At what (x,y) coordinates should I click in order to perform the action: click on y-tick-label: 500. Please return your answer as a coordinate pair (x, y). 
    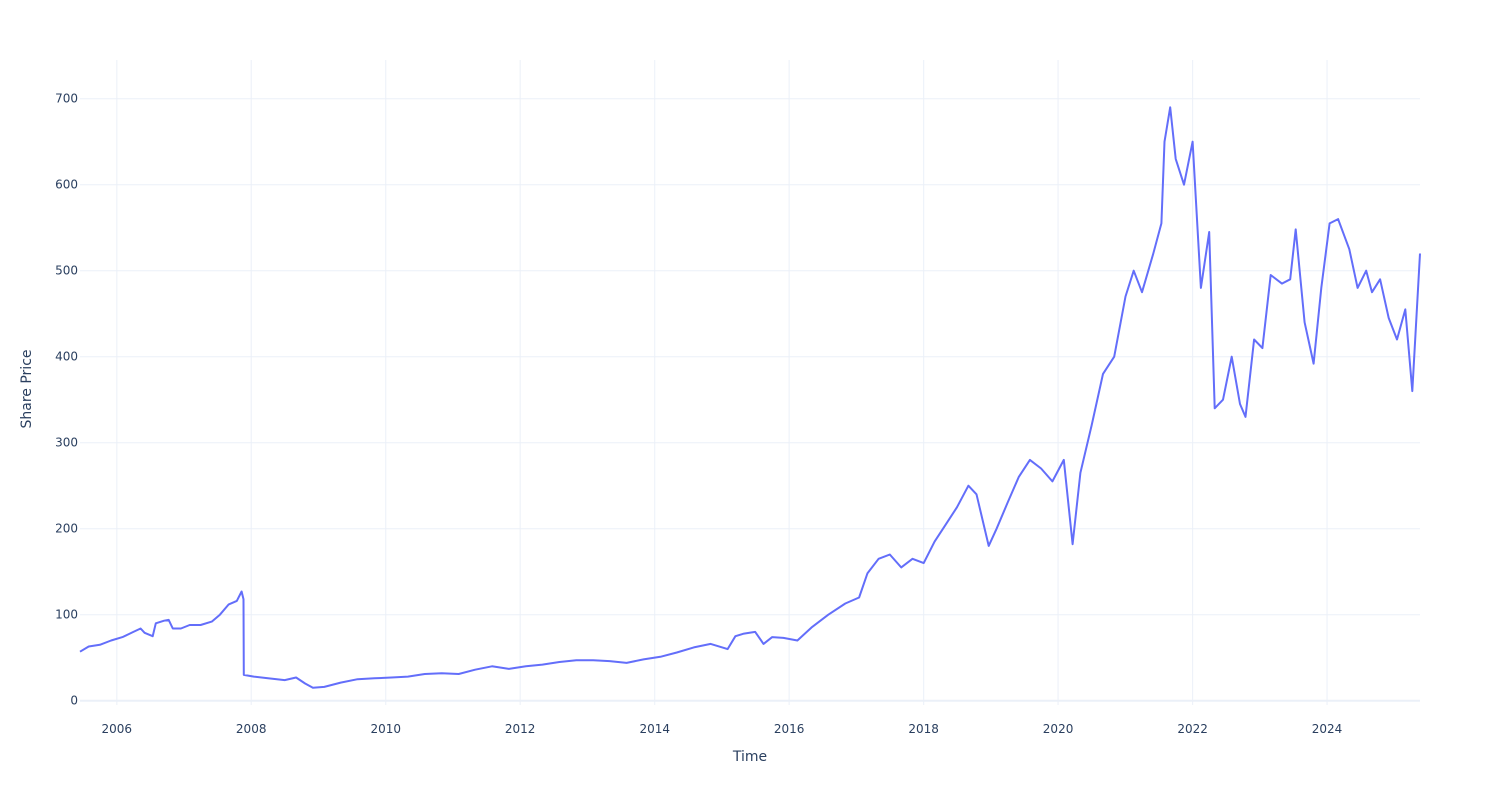
    Looking at the image, I should click on (66, 271).